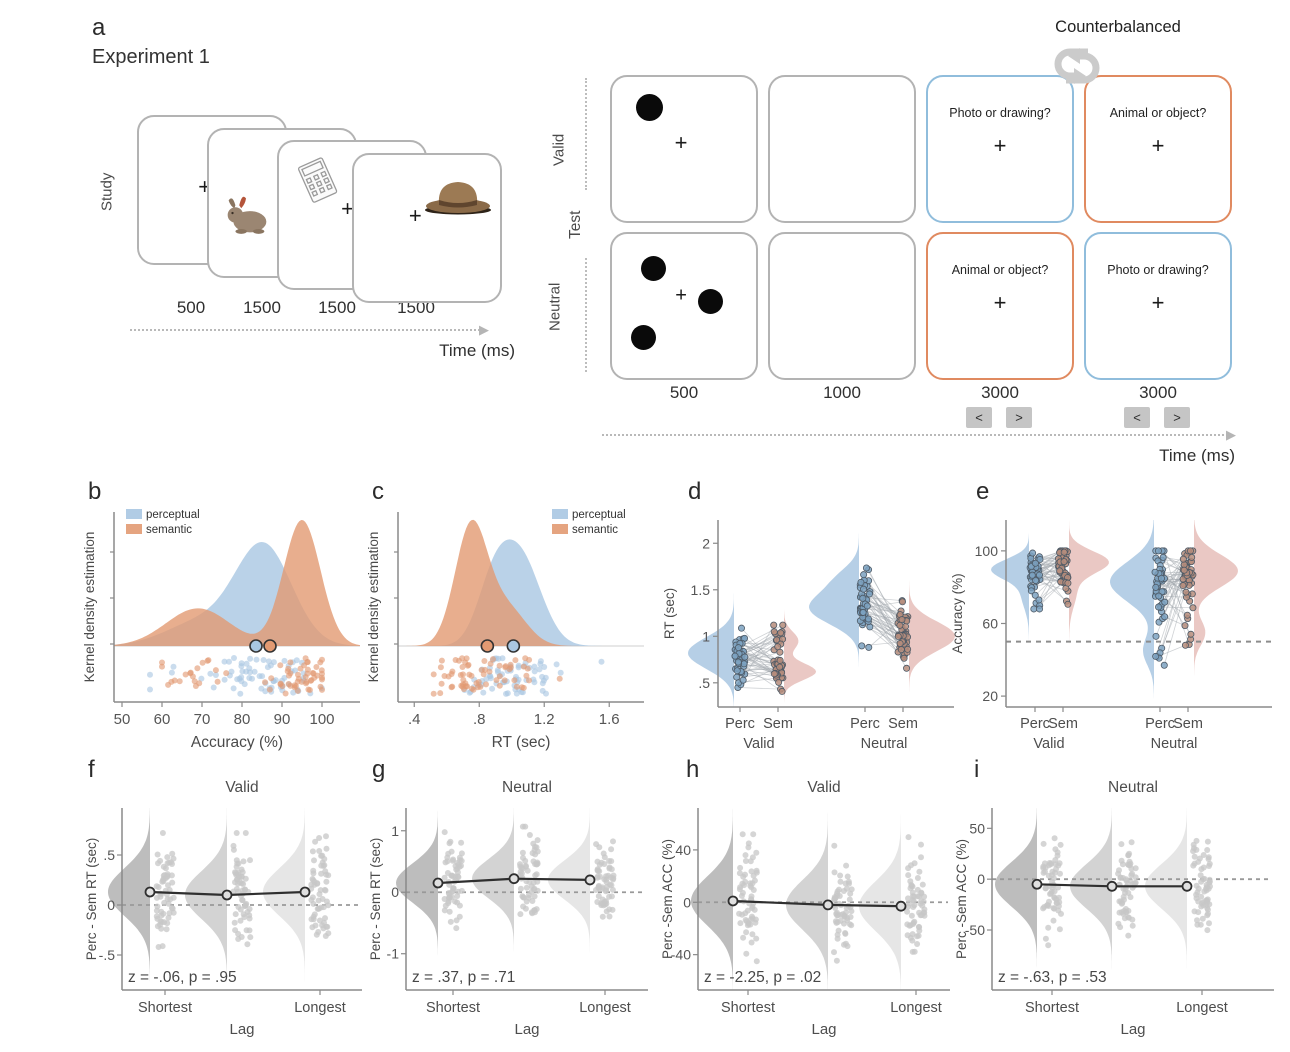  Describe the element at coordinates (983, 491) in the screenshot. I see `panel-e-letter: e` at that location.